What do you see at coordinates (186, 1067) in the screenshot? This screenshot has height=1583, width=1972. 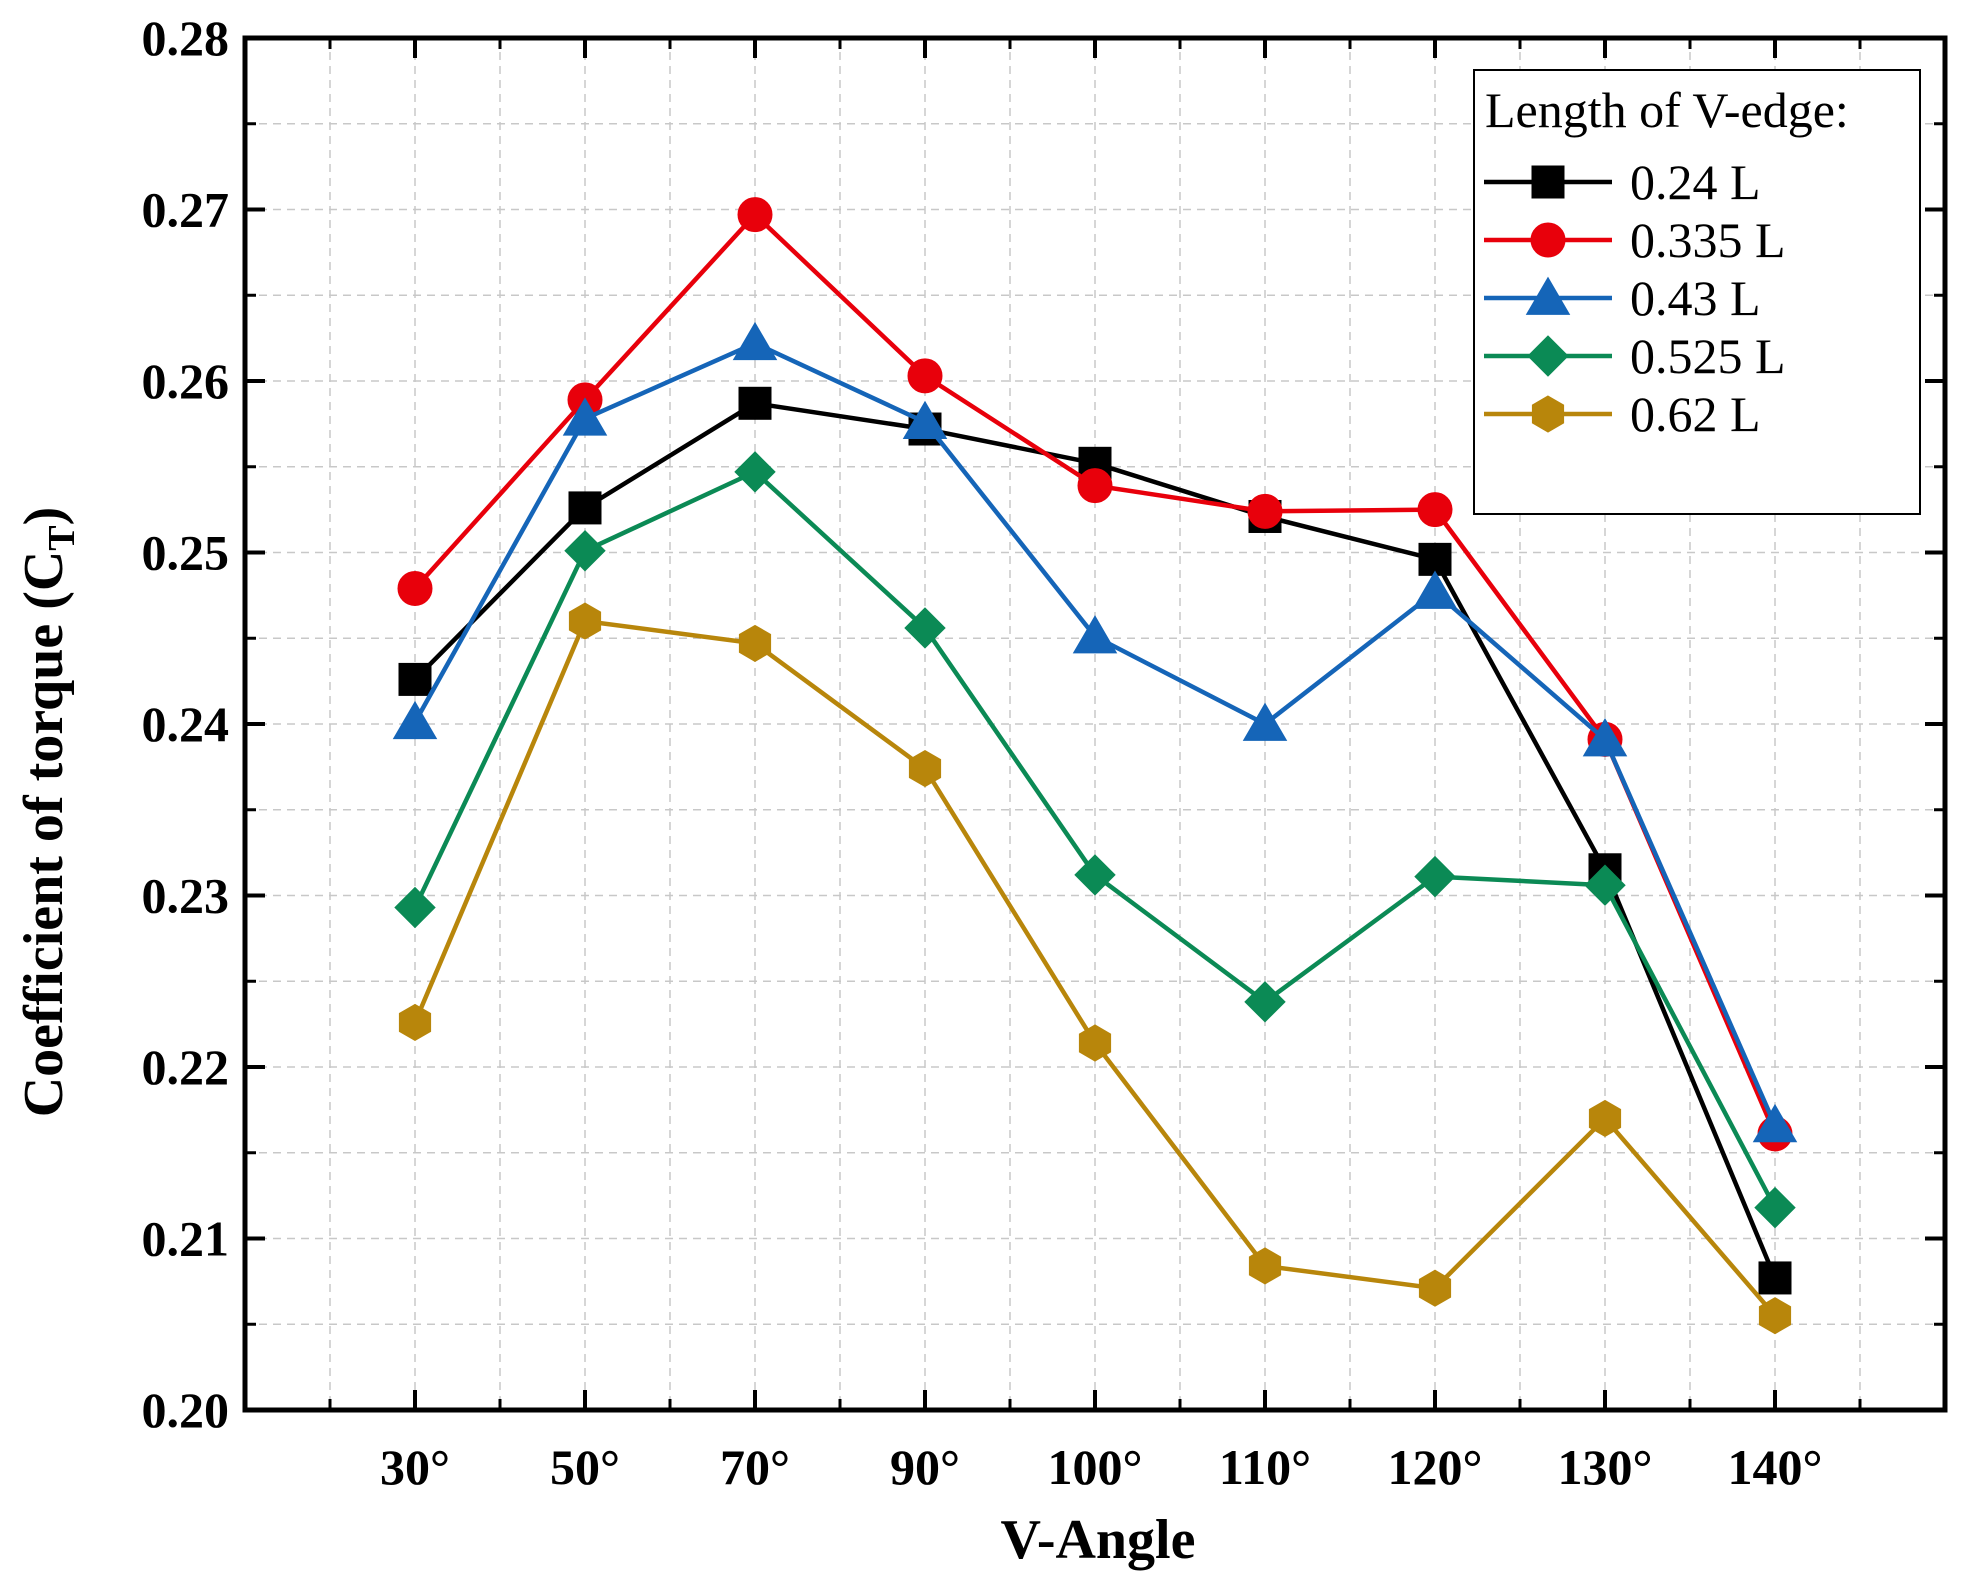 I see `y-tick-label: 0.22` at bounding box center [186, 1067].